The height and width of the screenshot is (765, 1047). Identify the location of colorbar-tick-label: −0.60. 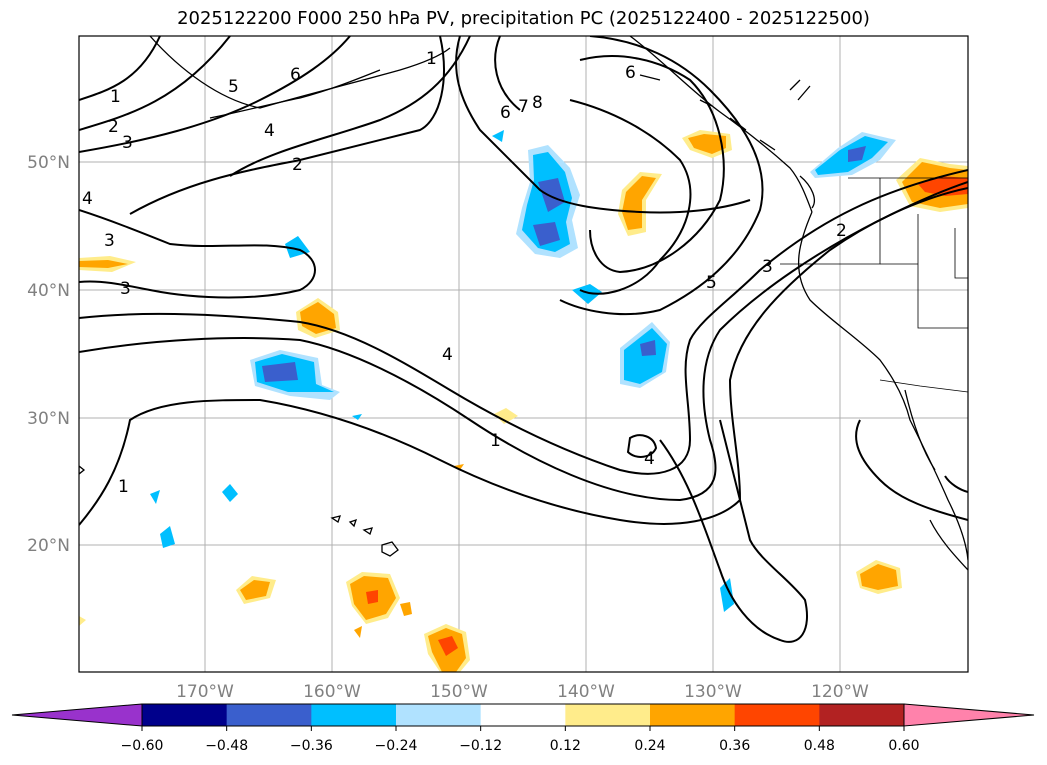
(142, 746).